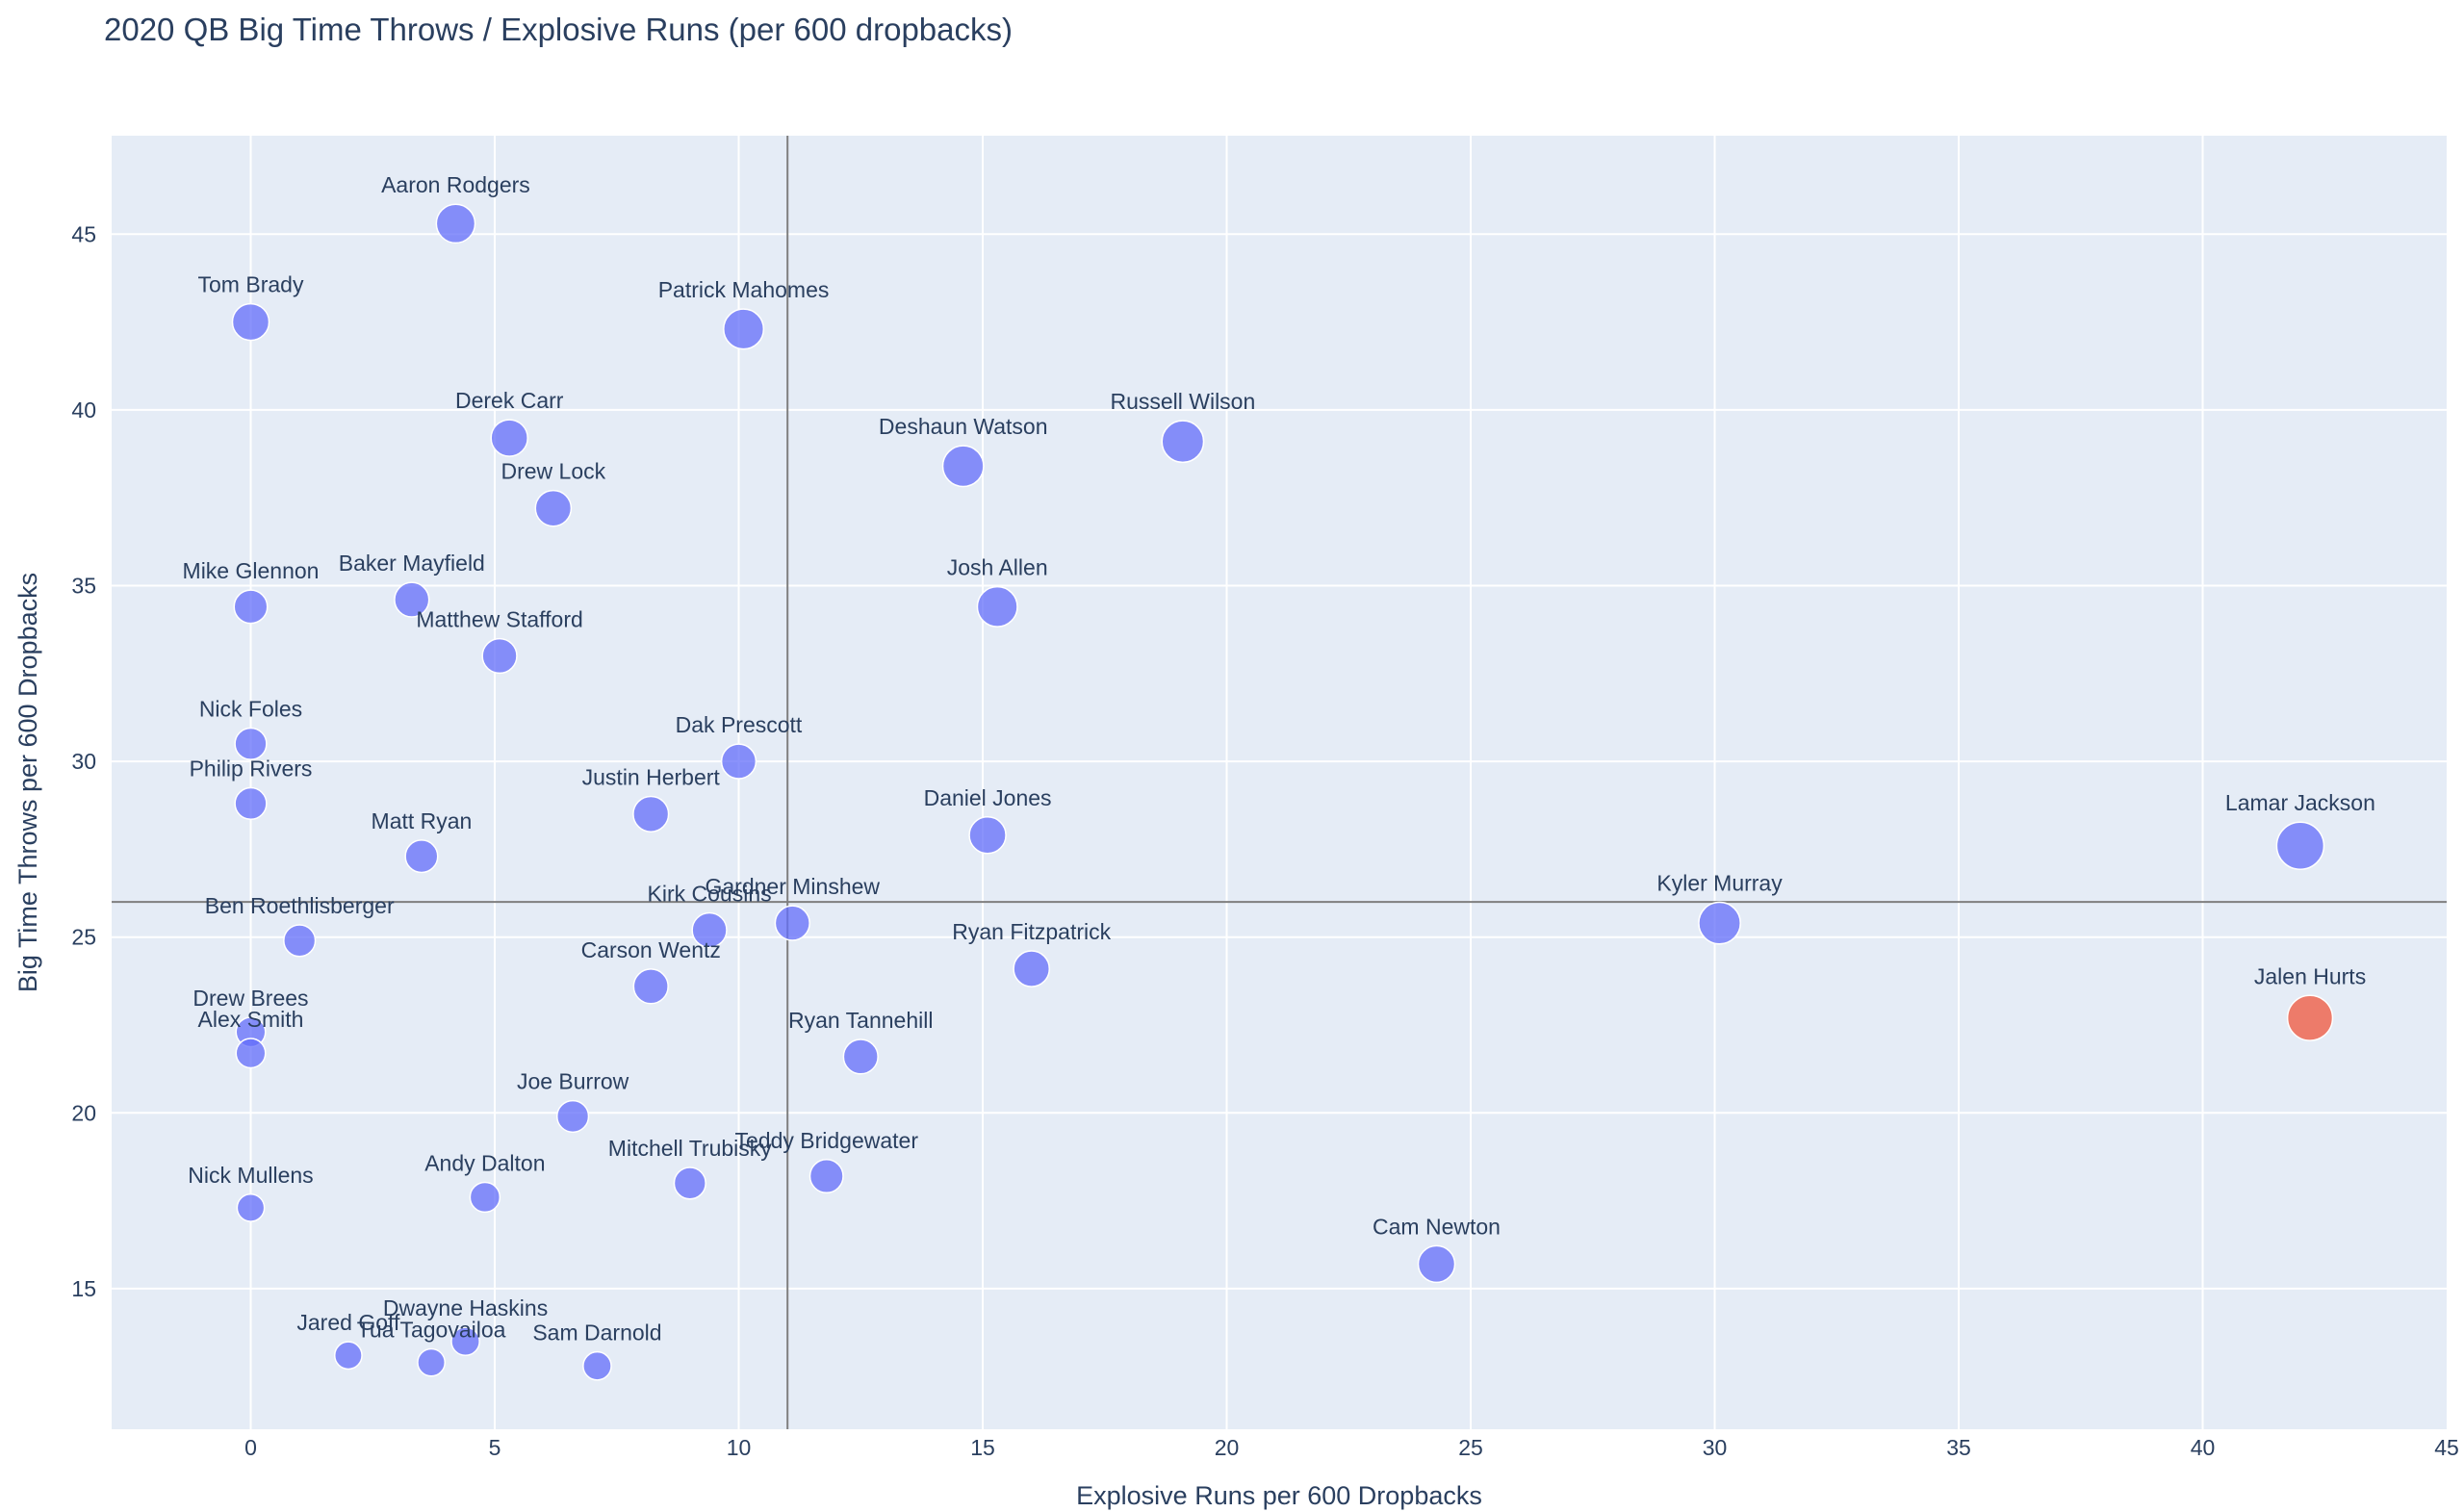 This screenshot has height=1512, width=2464. What do you see at coordinates (83, 1112) in the screenshot?
I see `y-tick-label: 20` at bounding box center [83, 1112].